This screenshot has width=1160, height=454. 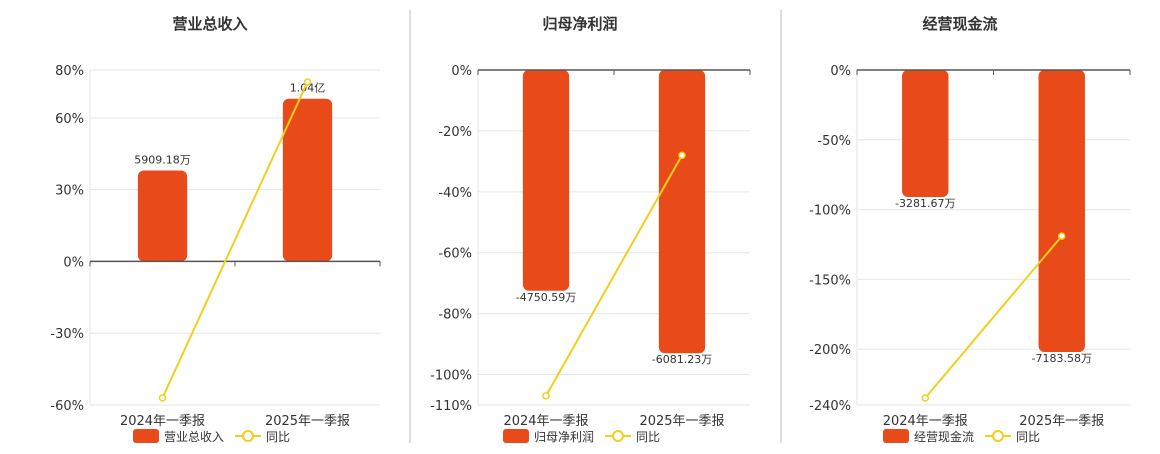 I want to click on legend-label-bar: 归母净利润, so click(x=564, y=437).